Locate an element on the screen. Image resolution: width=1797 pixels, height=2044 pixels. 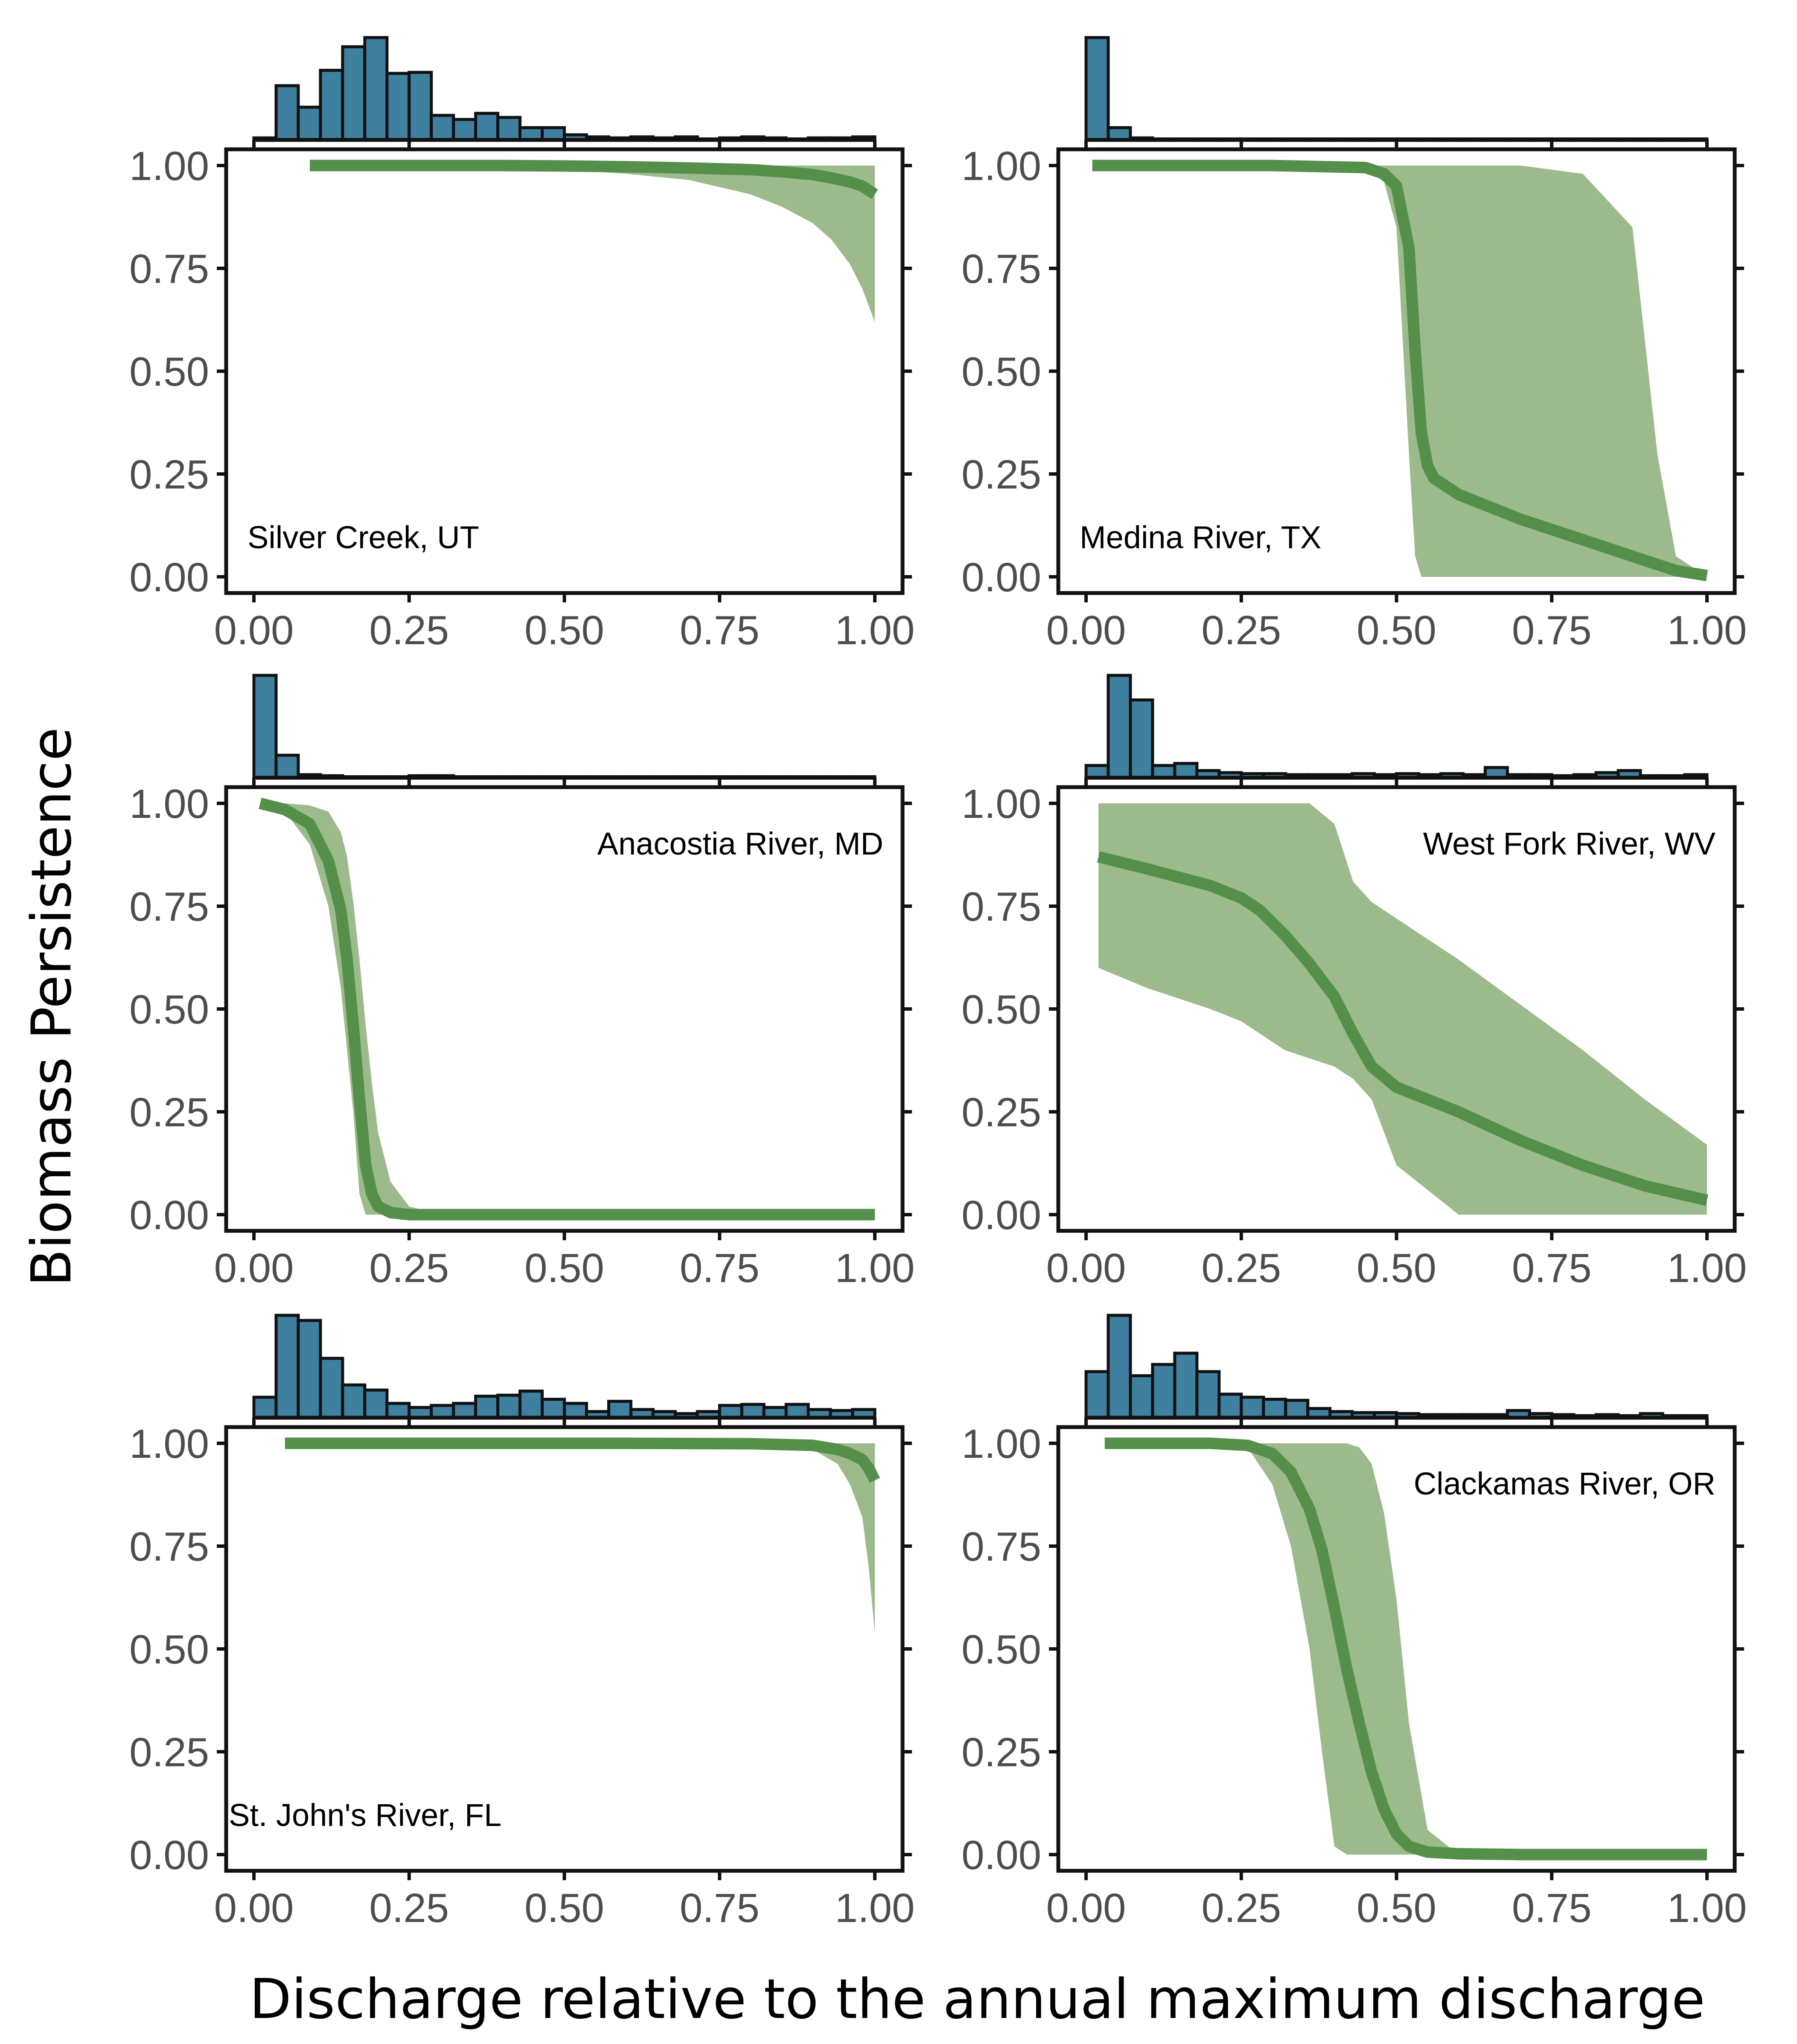
site-label: Medina River, TX is located at coordinates (1200, 537).